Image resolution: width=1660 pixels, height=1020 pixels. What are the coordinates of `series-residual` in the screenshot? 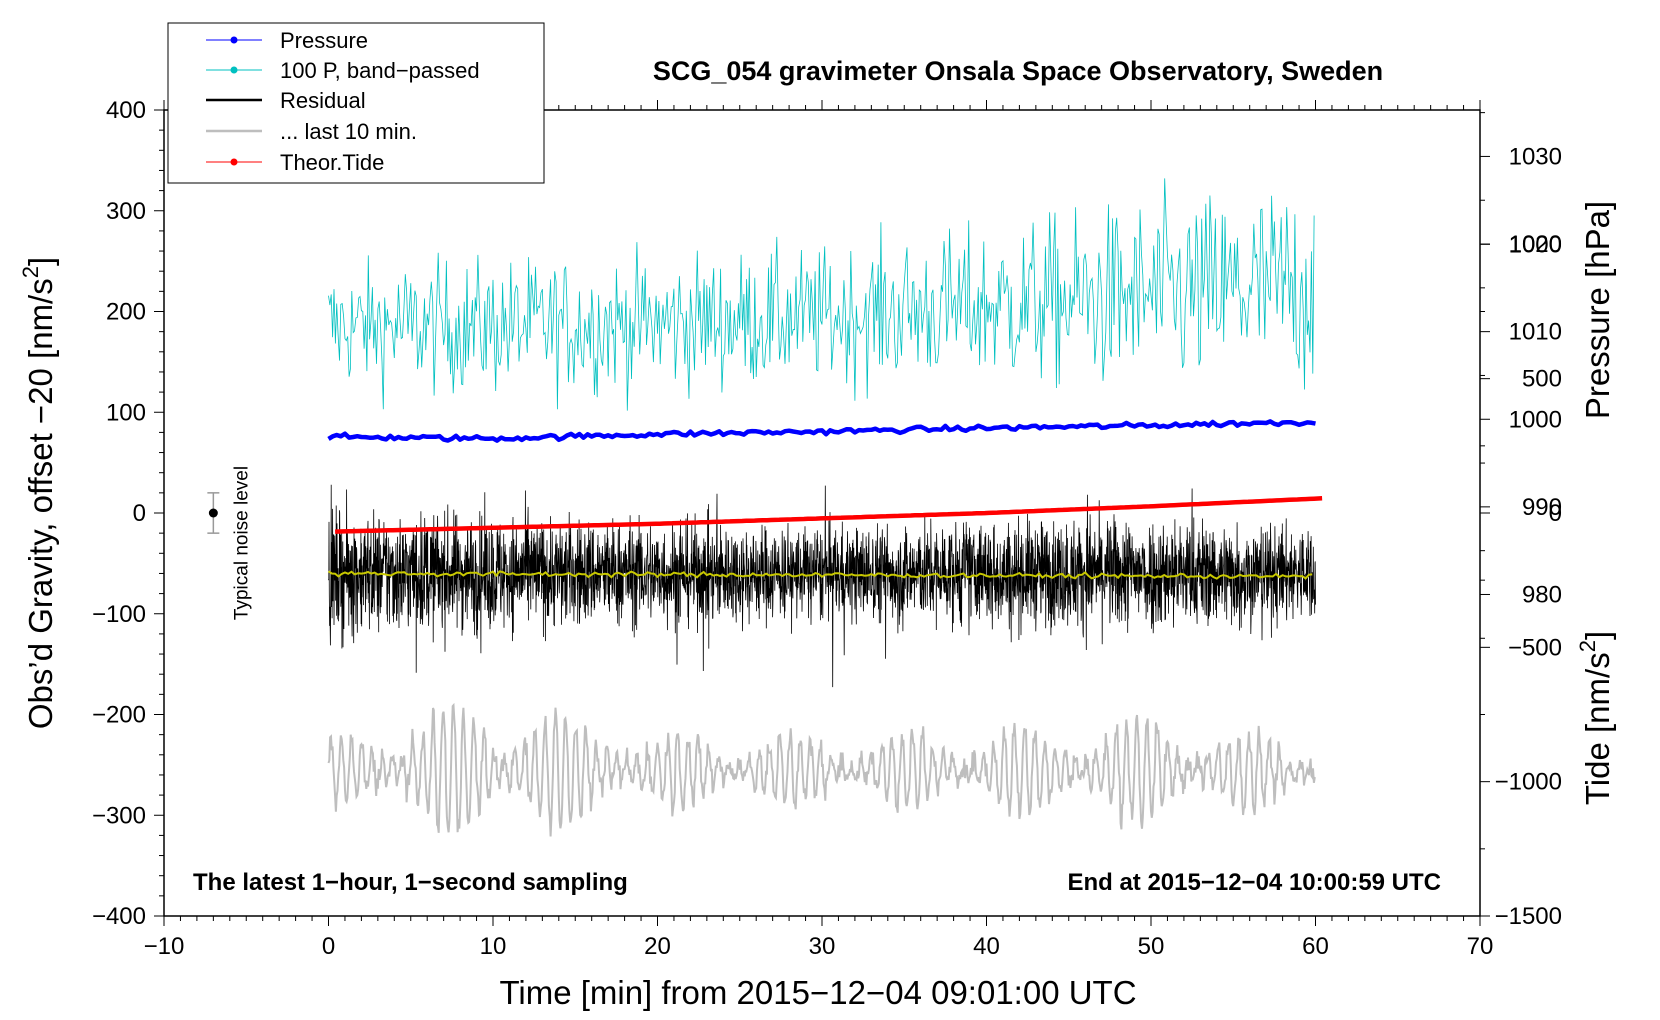 It's located at (822, 586).